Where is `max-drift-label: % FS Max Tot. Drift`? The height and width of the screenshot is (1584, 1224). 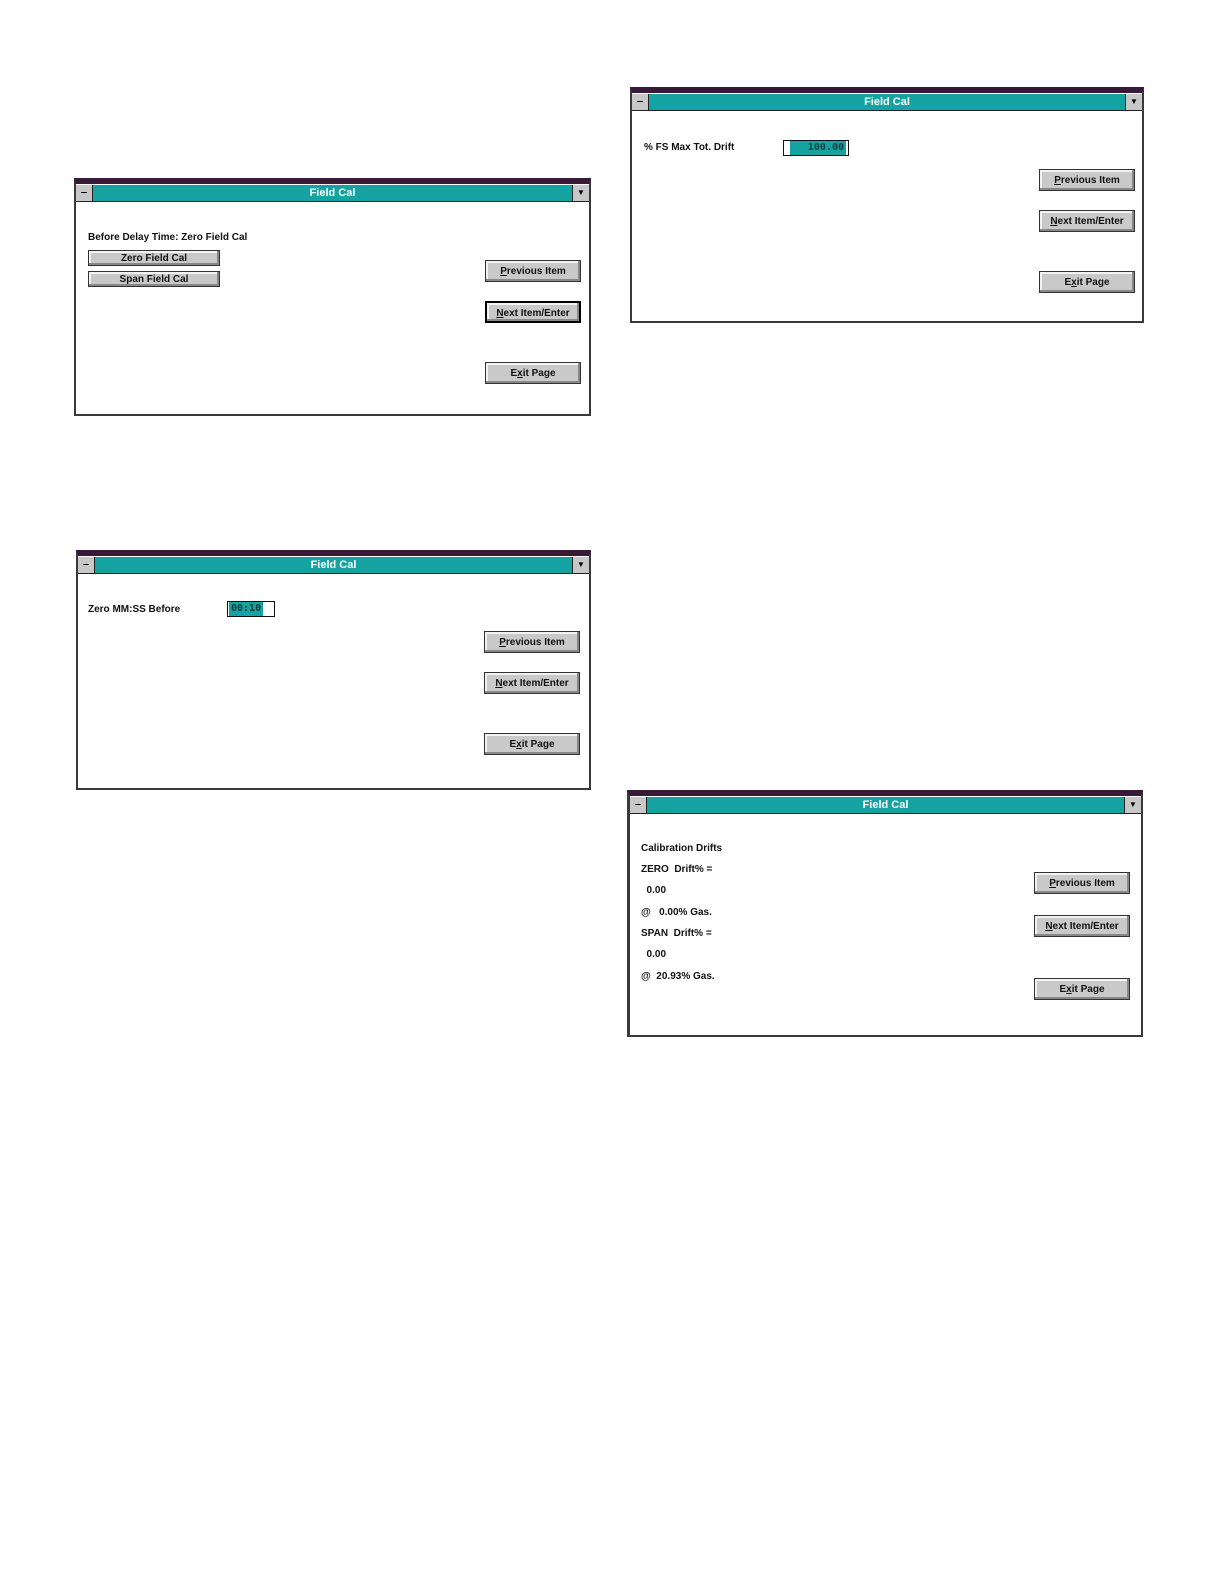
max-drift-label: % FS Max Tot. Drift is located at coordinates (689, 147).